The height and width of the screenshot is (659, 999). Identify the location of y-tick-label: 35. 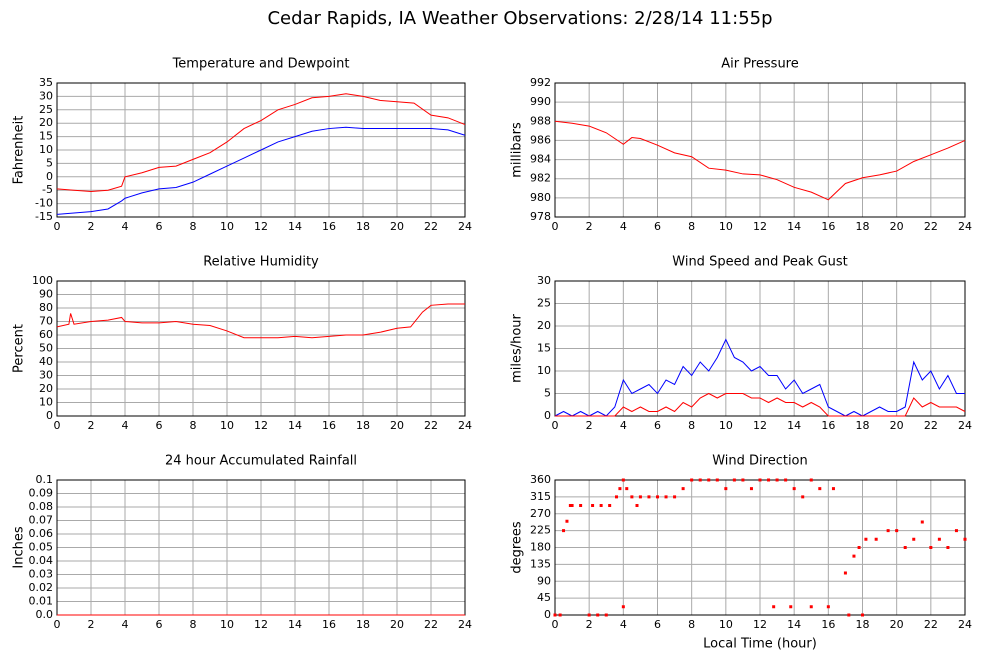
(46, 82).